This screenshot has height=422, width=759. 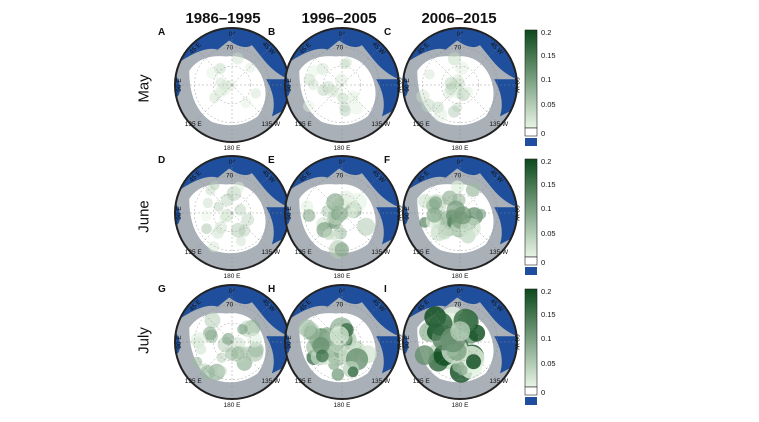 I want to click on panel-letter-G: G, so click(x=162, y=289).